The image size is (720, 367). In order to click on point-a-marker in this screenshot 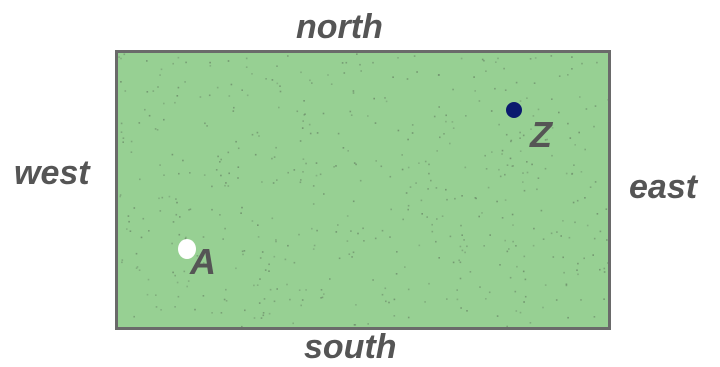, I will do `click(187, 249)`.